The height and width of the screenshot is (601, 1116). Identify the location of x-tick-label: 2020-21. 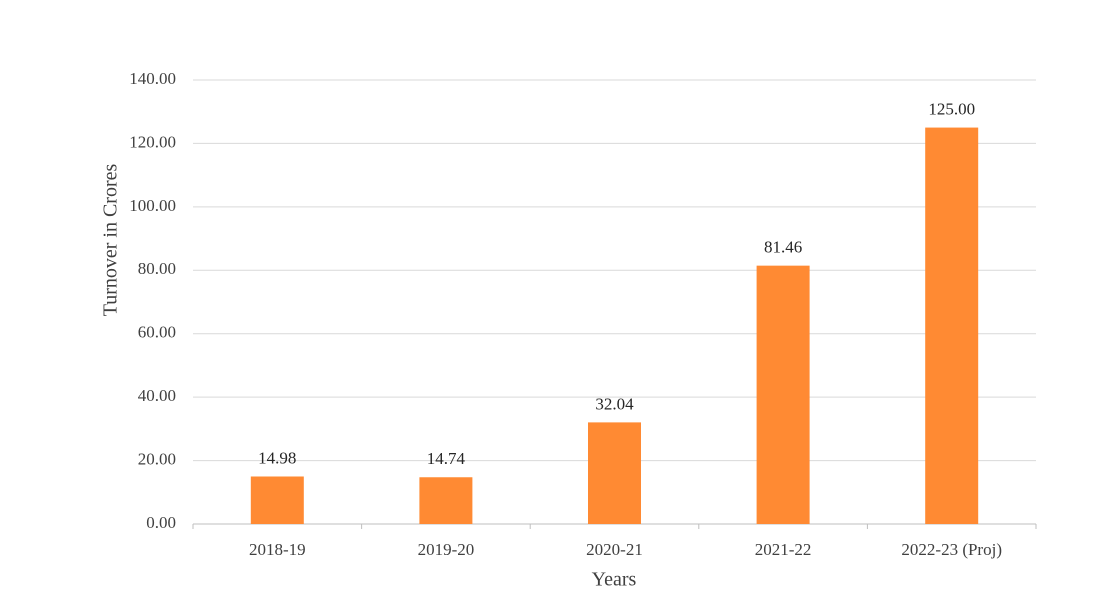
(614, 549).